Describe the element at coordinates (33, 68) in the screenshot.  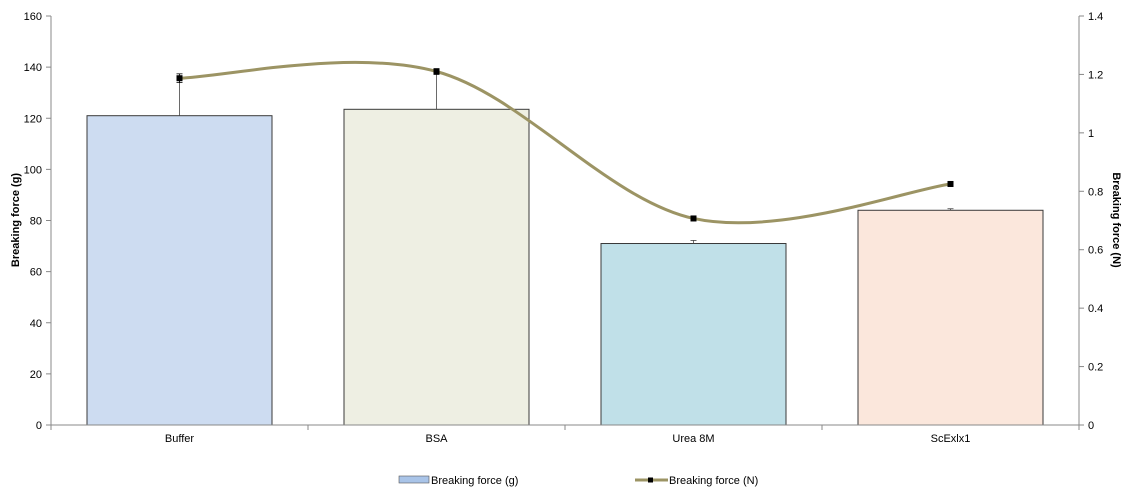
I see `y-left-tick-label: 140` at that location.